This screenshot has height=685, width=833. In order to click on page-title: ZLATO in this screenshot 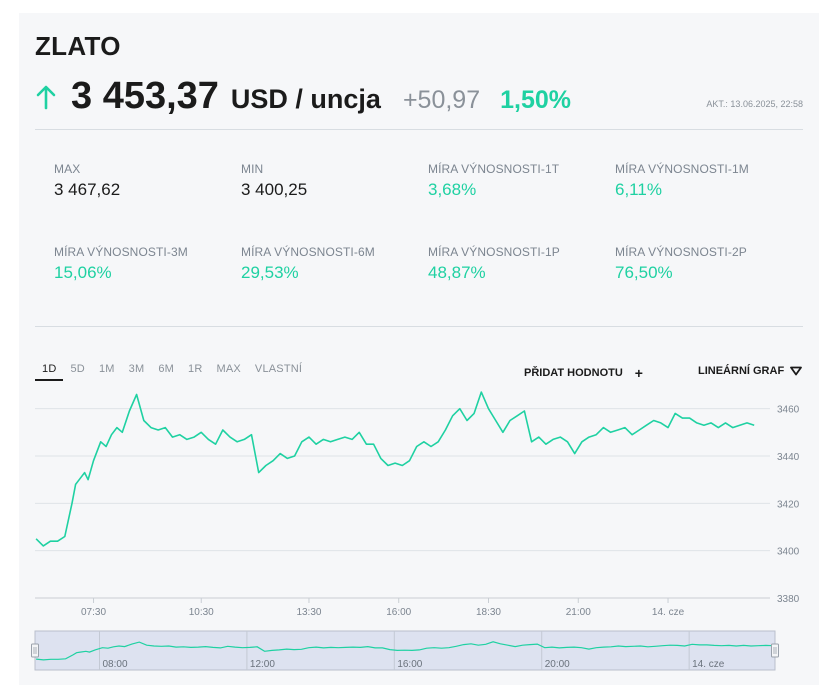, I will do `click(78, 46)`.